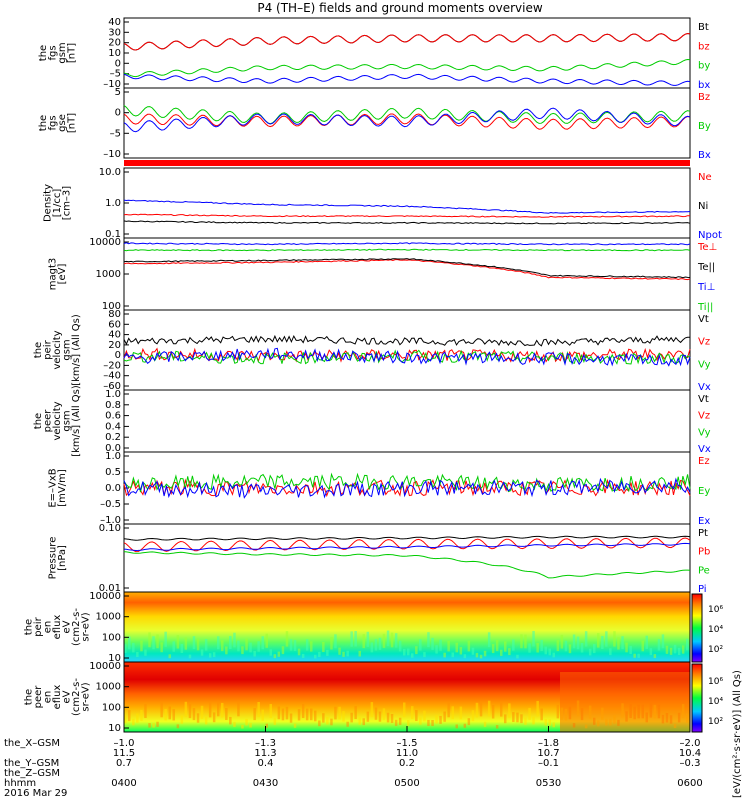 The height and width of the screenshot is (800, 750). What do you see at coordinates (118, 113) in the screenshot?
I see `ytick-label: 0` at bounding box center [118, 113].